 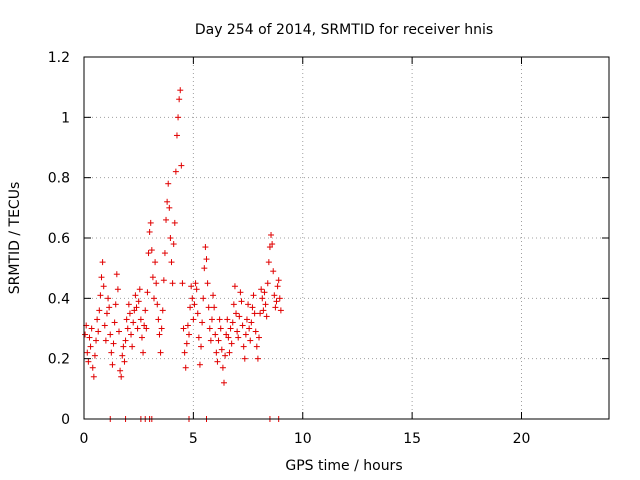 What do you see at coordinates (59, 360) in the screenshot?
I see `y-tick-label: 0.2` at bounding box center [59, 360].